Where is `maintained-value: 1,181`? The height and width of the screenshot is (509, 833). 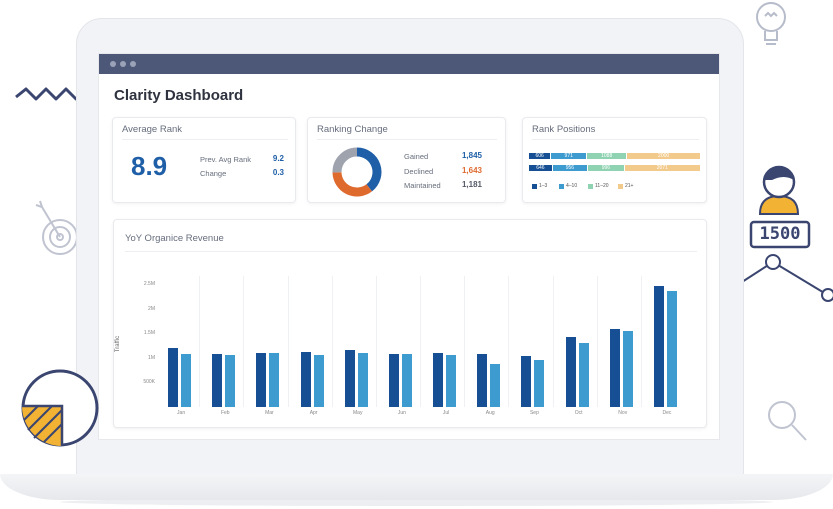 maintained-value: 1,181 is located at coordinates (471, 184).